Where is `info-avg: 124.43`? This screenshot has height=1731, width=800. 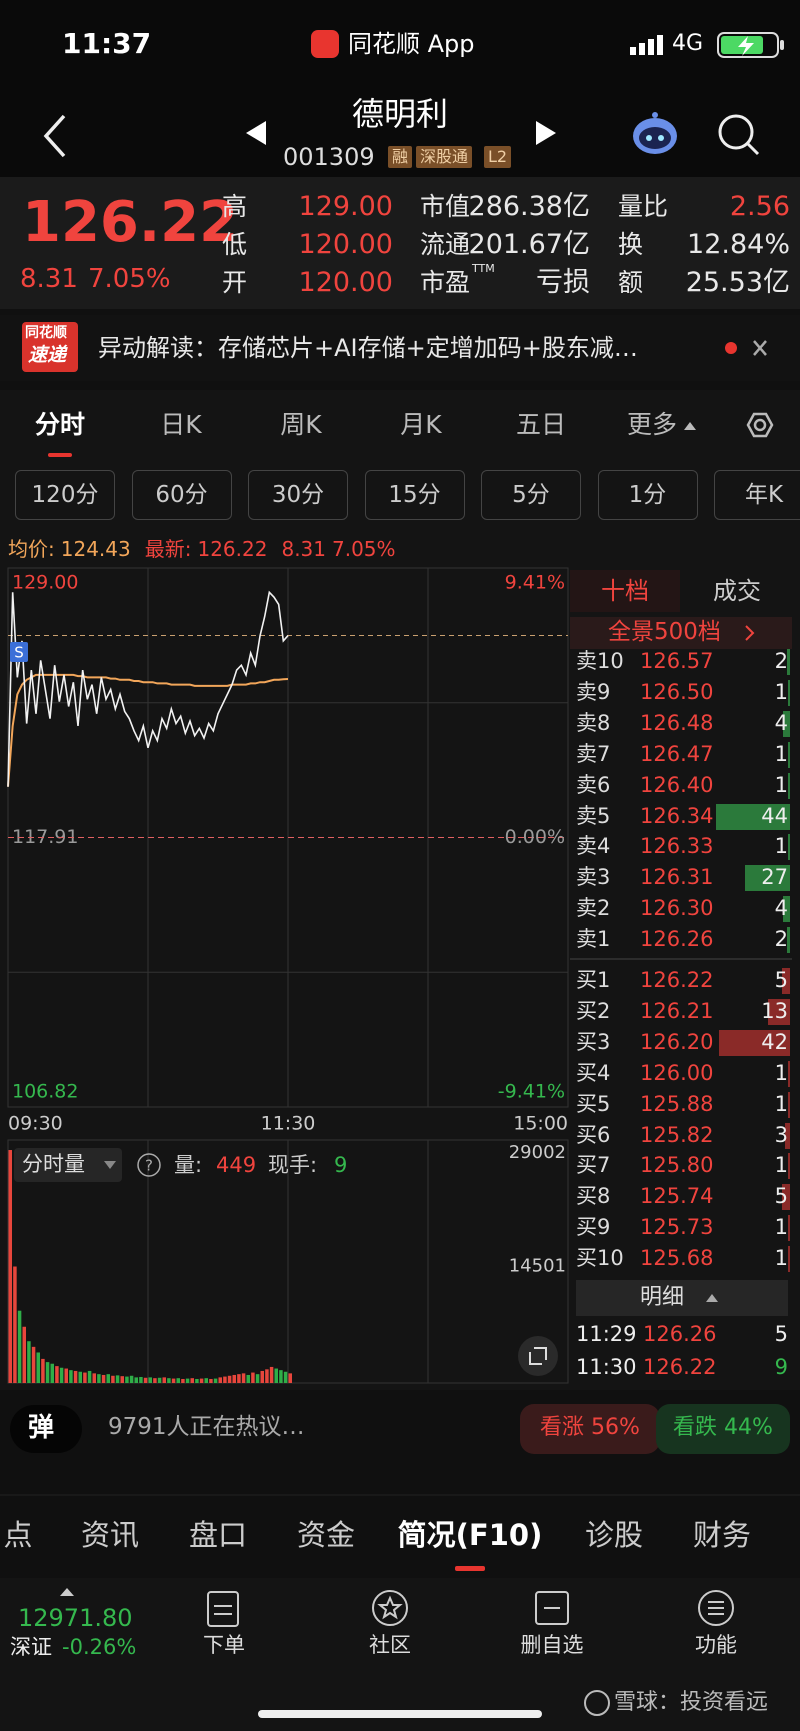
info-avg: 124.43 is located at coordinates (95, 549).